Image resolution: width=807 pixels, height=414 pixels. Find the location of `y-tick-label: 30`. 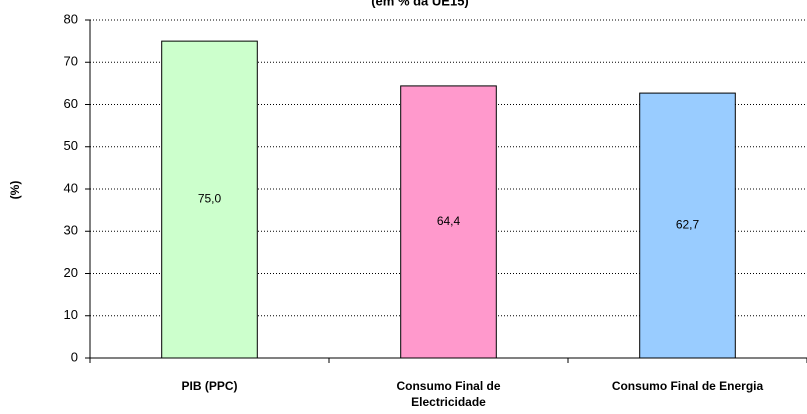

y-tick-label: 30 is located at coordinates (71, 230).